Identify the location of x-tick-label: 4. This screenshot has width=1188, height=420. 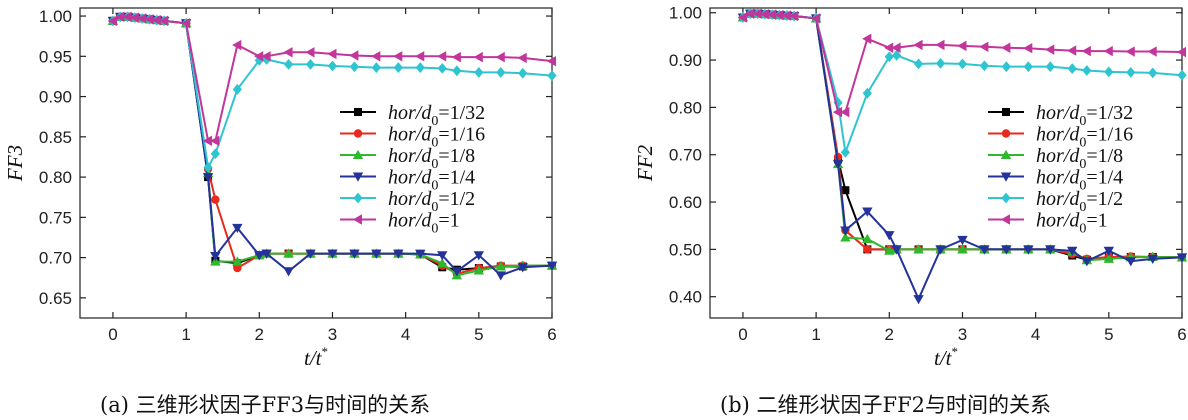
(1035, 334).